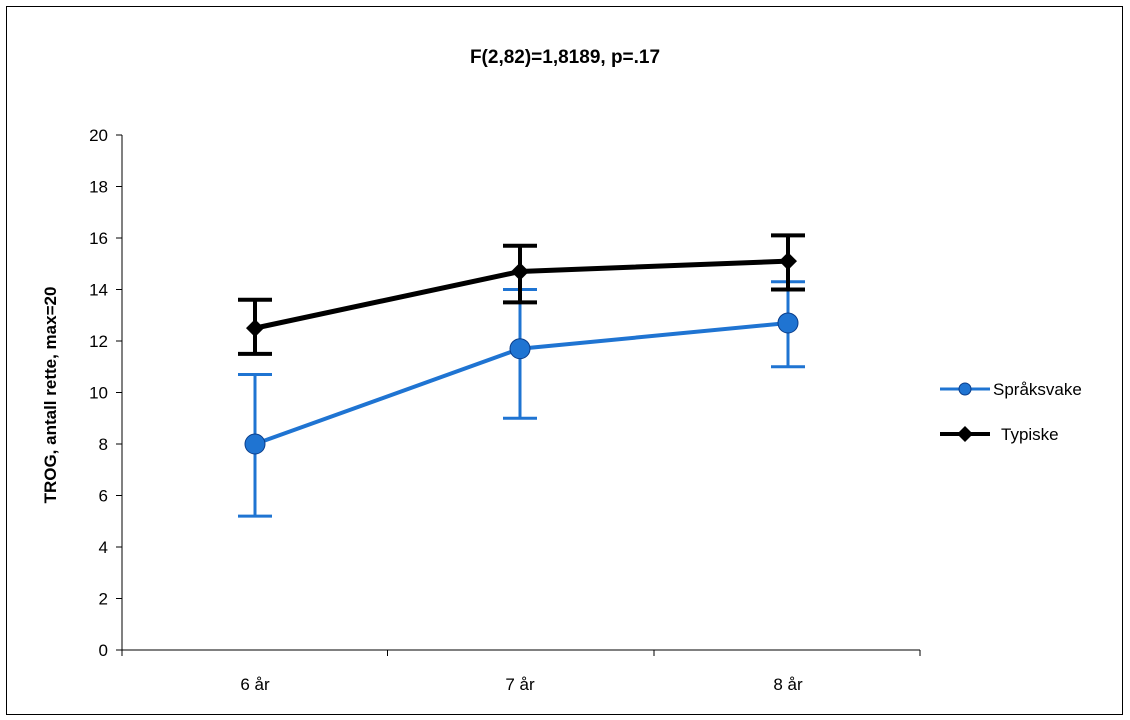 The image size is (1130, 720). Describe the element at coordinates (98, 135) in the screenshot. I see `y-tick-label: 20` at that location.